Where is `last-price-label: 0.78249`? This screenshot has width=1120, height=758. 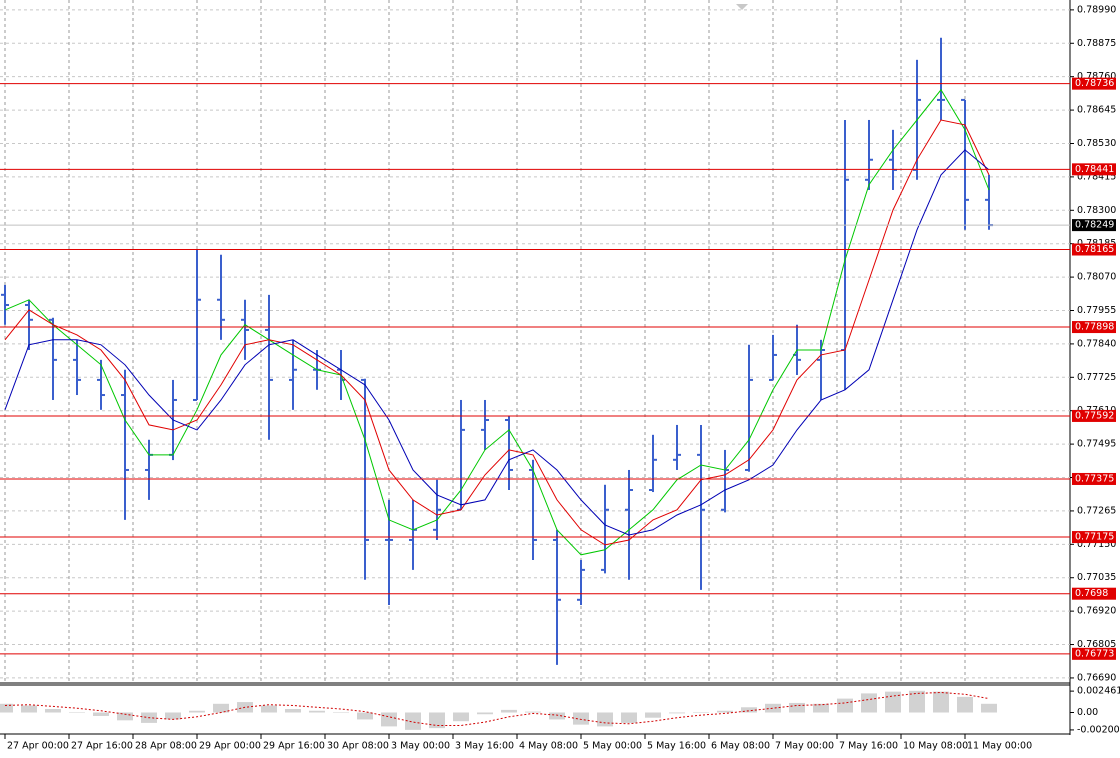 last-price-label: 0.78249 is located at coordinates (1094, 225).